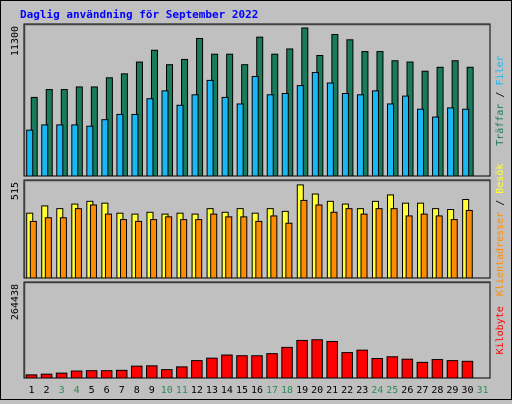 The width and height of the screenshot is (512, 404). I want to click on x-tick-label: 17, so click(272, 390).